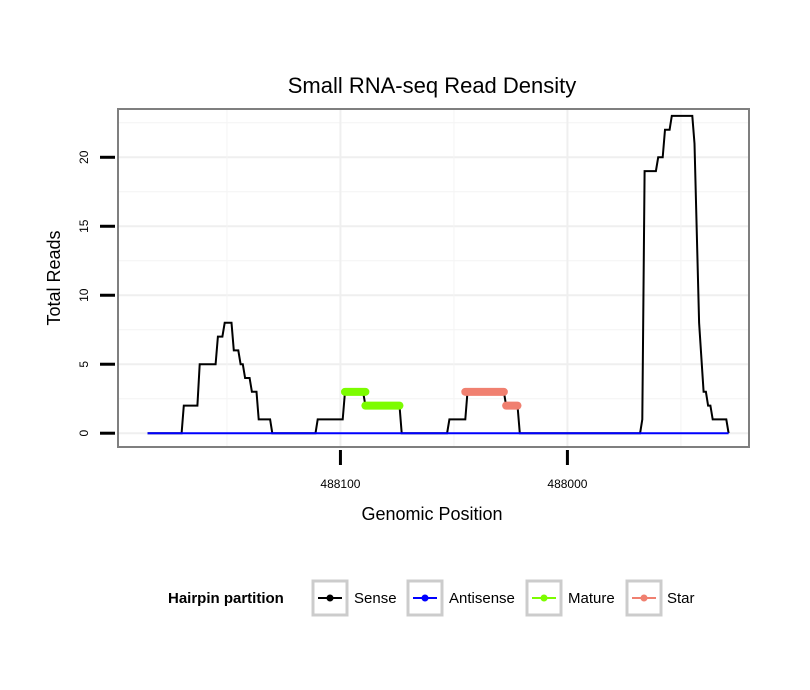 The image size is (810, 690). I want to click on y-axis: 0 5 10 15 20, so click(96, 293).